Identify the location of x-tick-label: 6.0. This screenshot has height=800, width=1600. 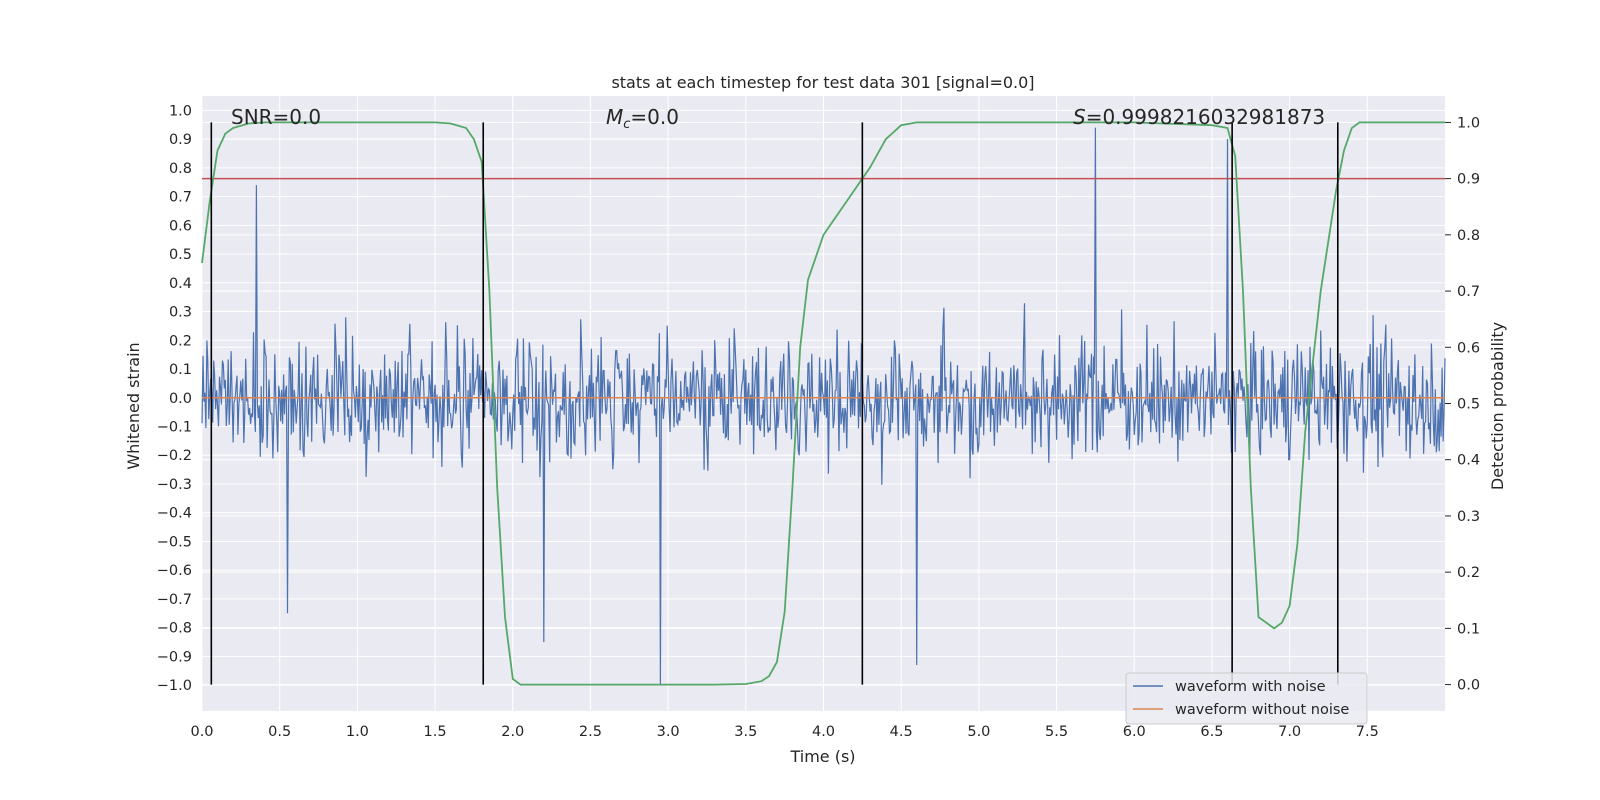
(1134, 732).